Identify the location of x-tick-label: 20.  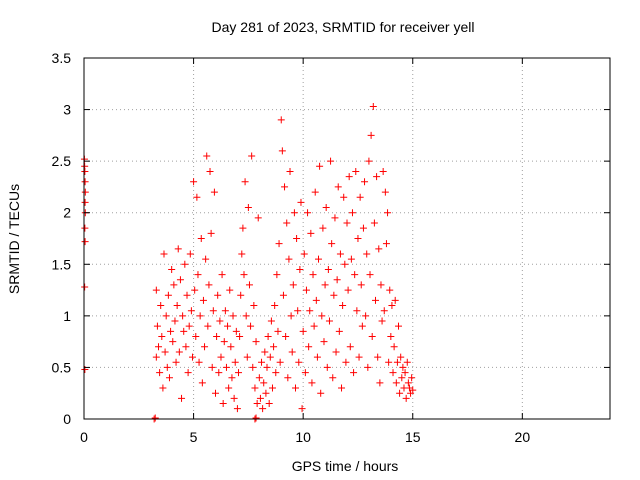
(523, 437).